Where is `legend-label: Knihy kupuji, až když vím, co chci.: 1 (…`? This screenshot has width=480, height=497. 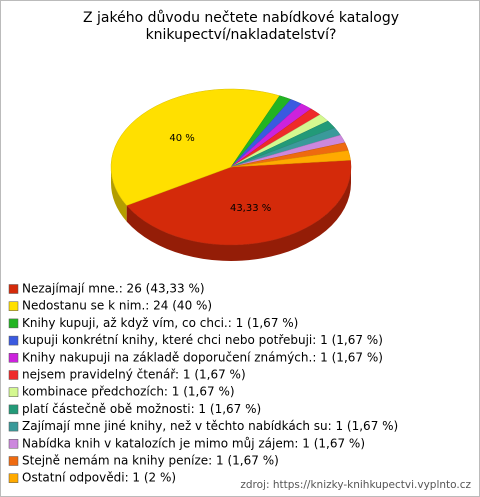
legend-label: Knihy kupuji, až když vím, co chci.: 1 (… is located at coordinates (160, 323).